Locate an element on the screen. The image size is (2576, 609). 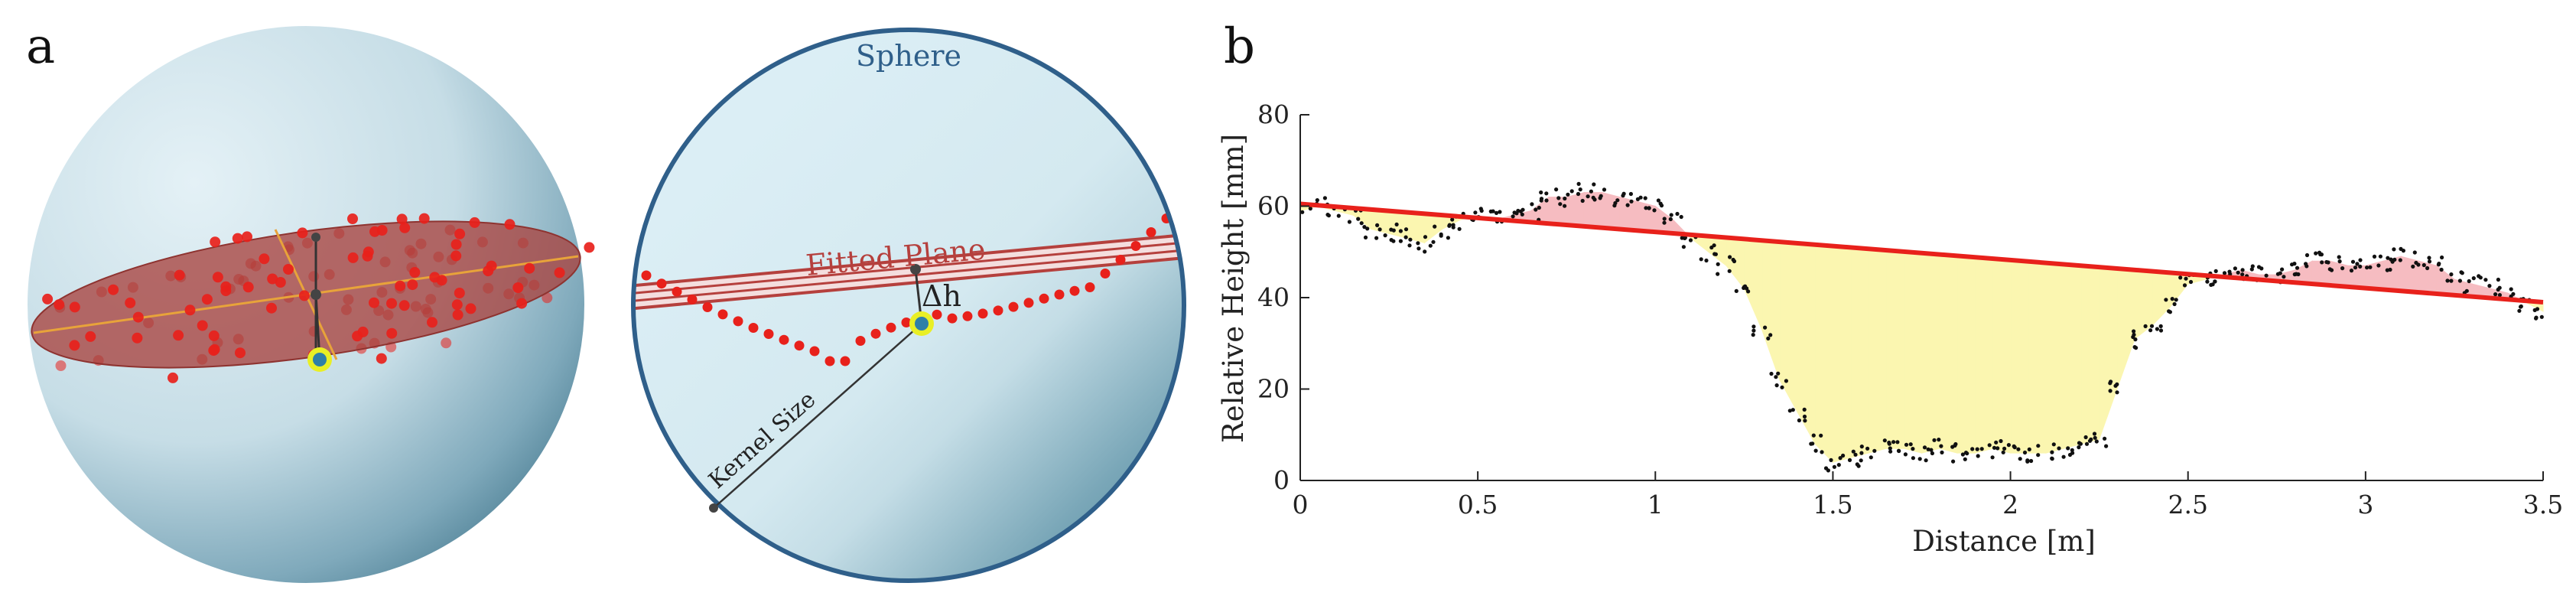
point-cloud-front is located at coordinates (318, 298).